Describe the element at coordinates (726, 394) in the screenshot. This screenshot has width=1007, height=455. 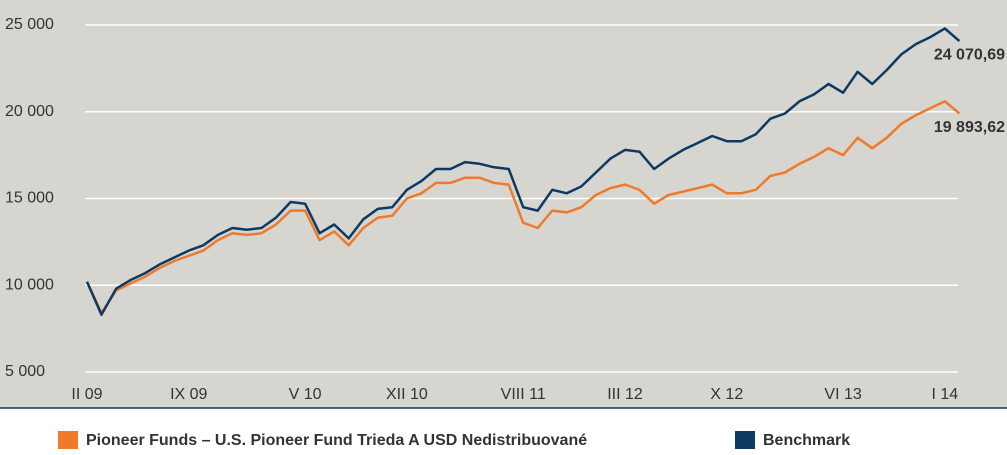
I see `x-tick-label: X 12` at that location.